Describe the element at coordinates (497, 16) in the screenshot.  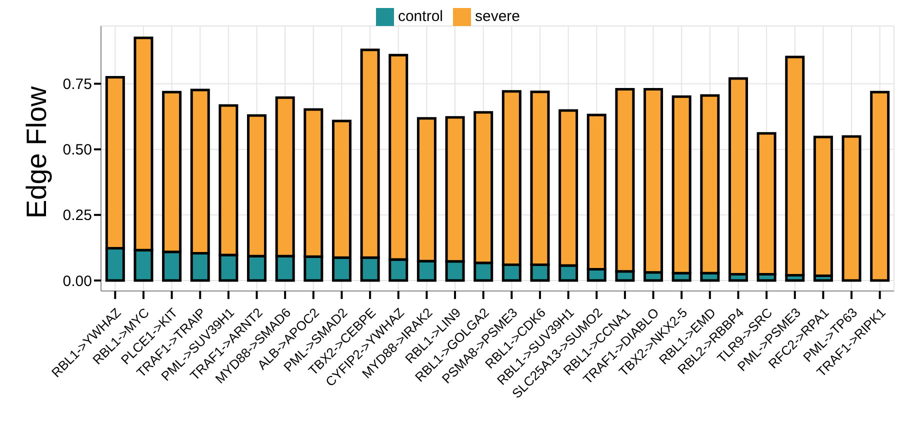
I see `legend-label: severe` at that location.